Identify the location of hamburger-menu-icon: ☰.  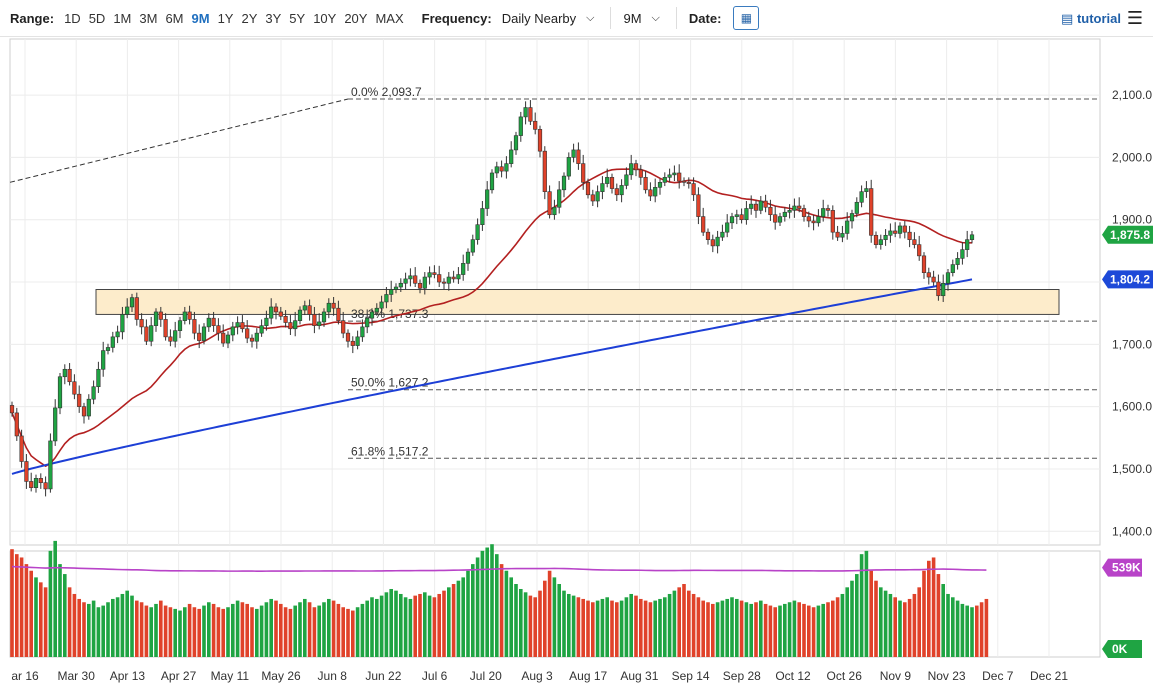
(1134, 18).